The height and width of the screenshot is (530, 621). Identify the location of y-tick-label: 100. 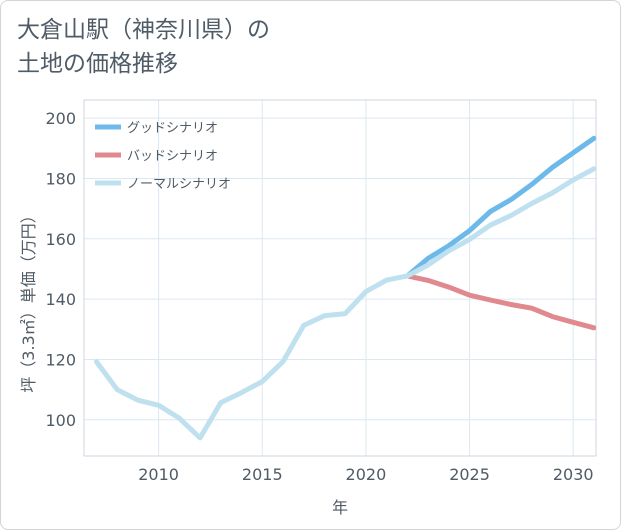
(60, 420).